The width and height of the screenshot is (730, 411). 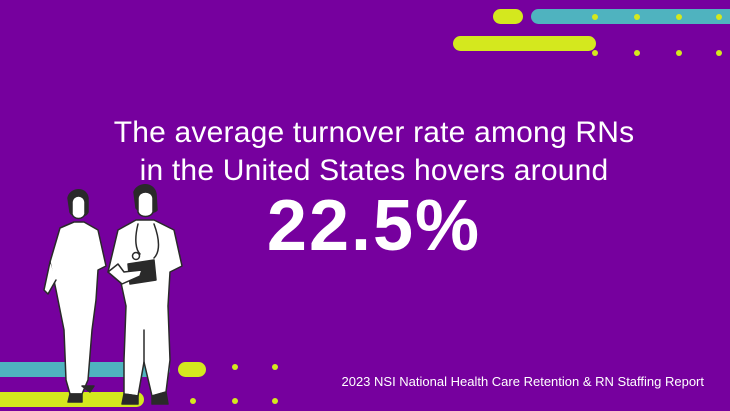 I want to click on turnover-rate-stat: 22.5%, so click(x=374, y=226).